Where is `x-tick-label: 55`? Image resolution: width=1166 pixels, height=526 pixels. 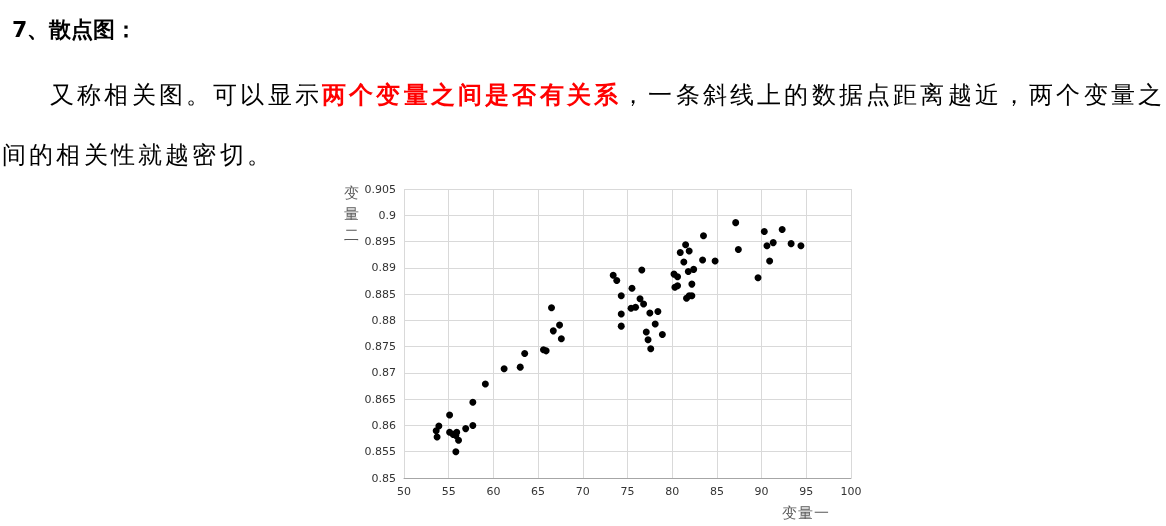
x-tick-label: 55 is located at coordinates (448, 491).